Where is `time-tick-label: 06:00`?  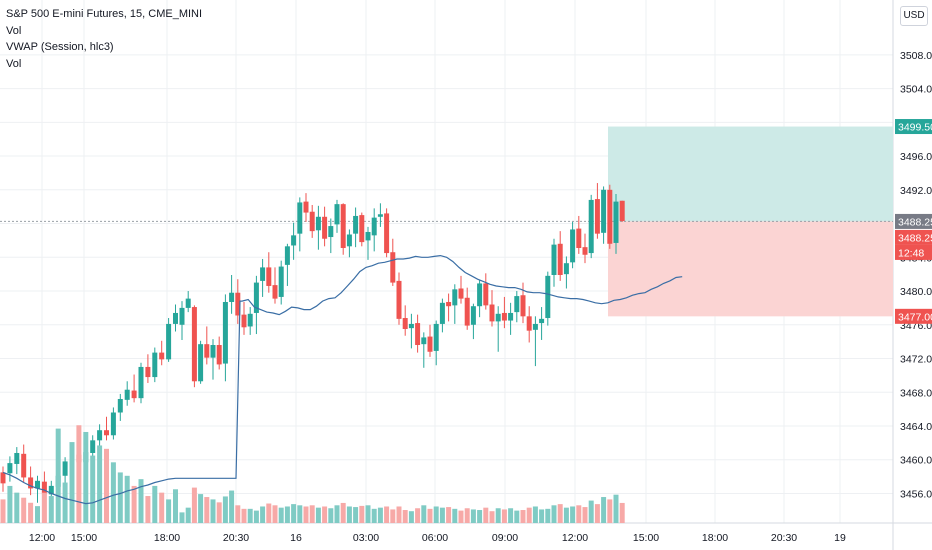
time-tick-label: 06:00 is located at coordinates (435, 538).